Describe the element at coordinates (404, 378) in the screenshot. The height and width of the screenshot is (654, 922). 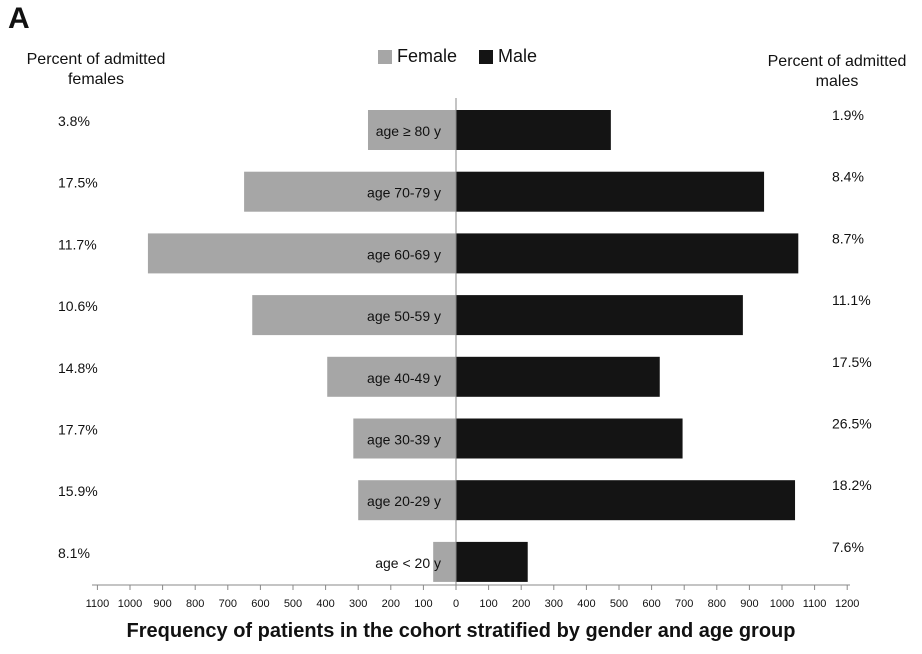
I see `category-label: age 40-49 y` at that location.